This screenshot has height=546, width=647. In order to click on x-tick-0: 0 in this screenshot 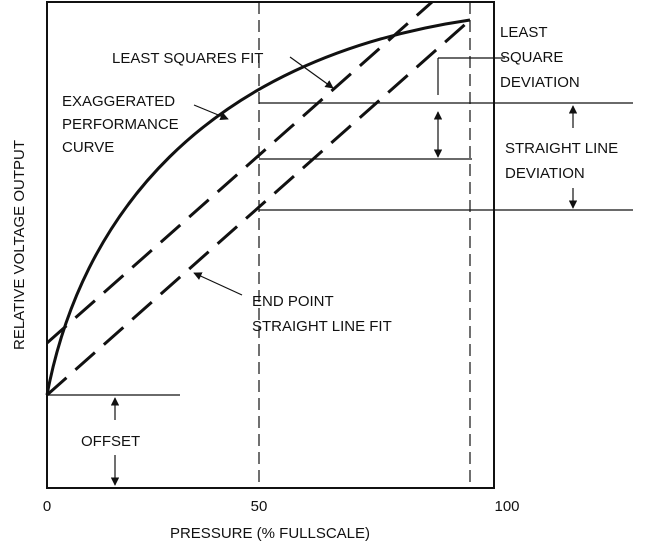, I will do `click(47, 506)`.